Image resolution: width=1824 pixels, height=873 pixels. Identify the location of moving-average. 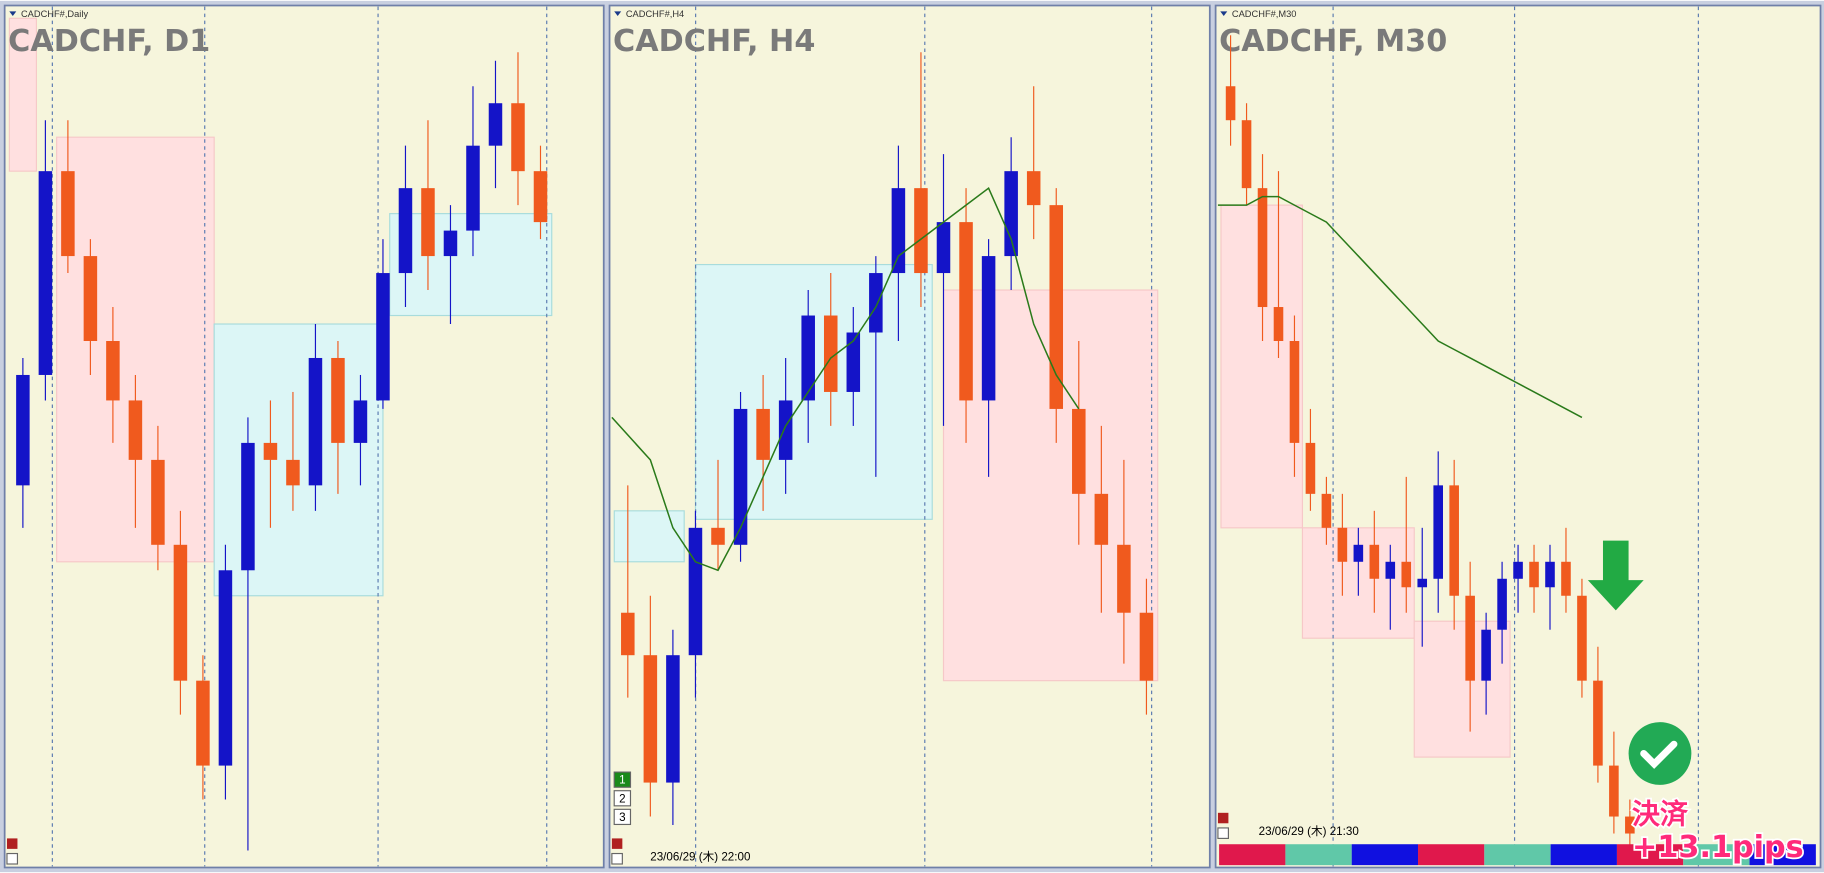
(845, 379).